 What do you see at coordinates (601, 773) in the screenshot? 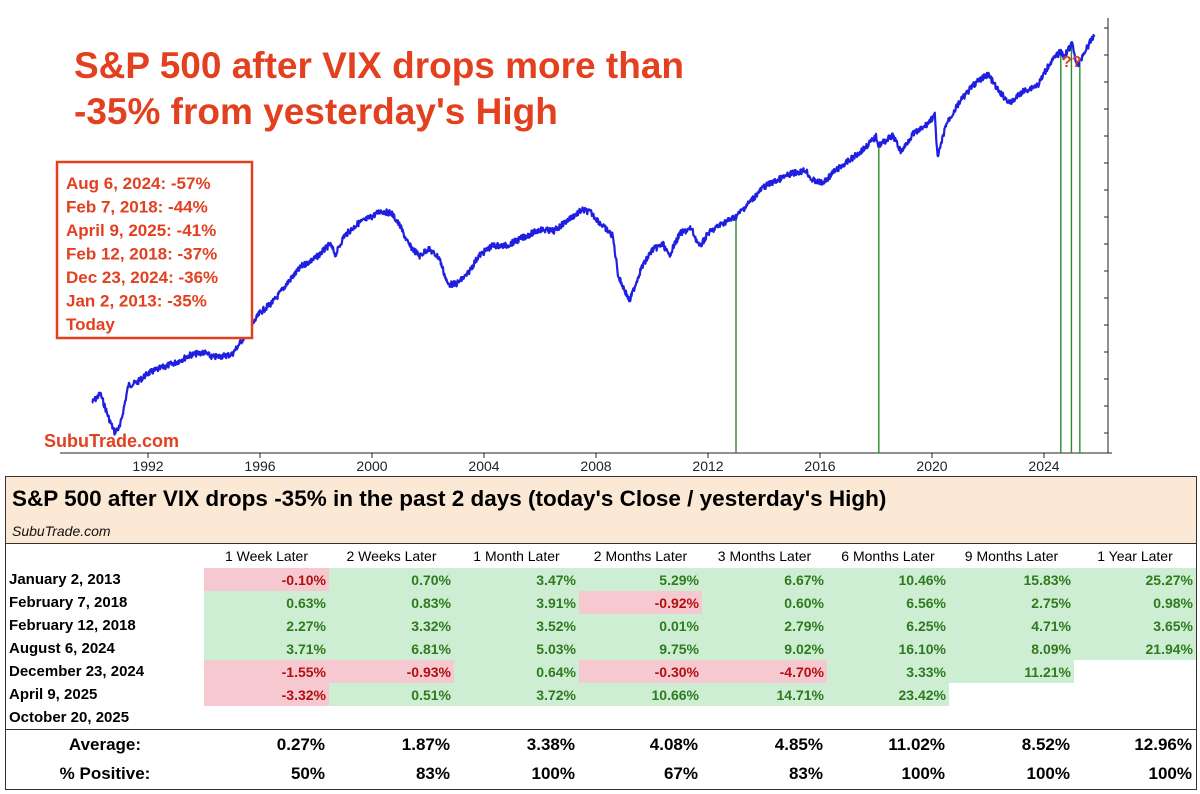
I see `summary-row: % Positive: 50% 83% 100% 67% 83% 100% 100% 100%` at bounding box center [601, 773].